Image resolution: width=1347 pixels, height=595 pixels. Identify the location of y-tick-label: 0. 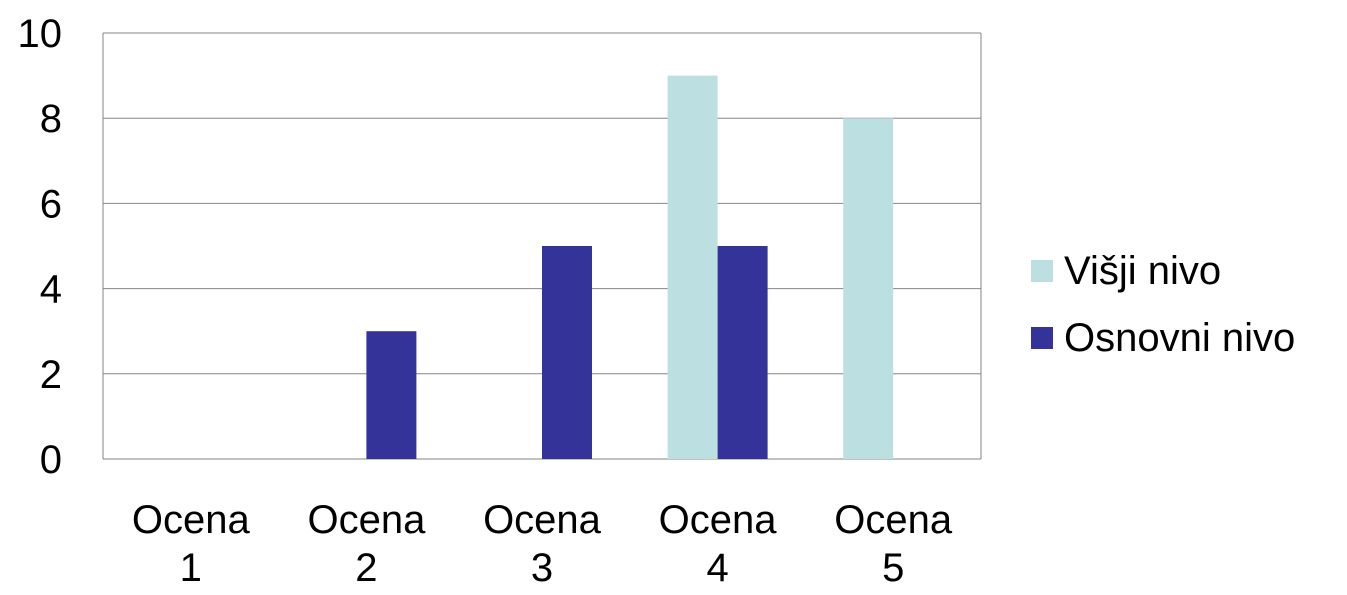
(51, 460).